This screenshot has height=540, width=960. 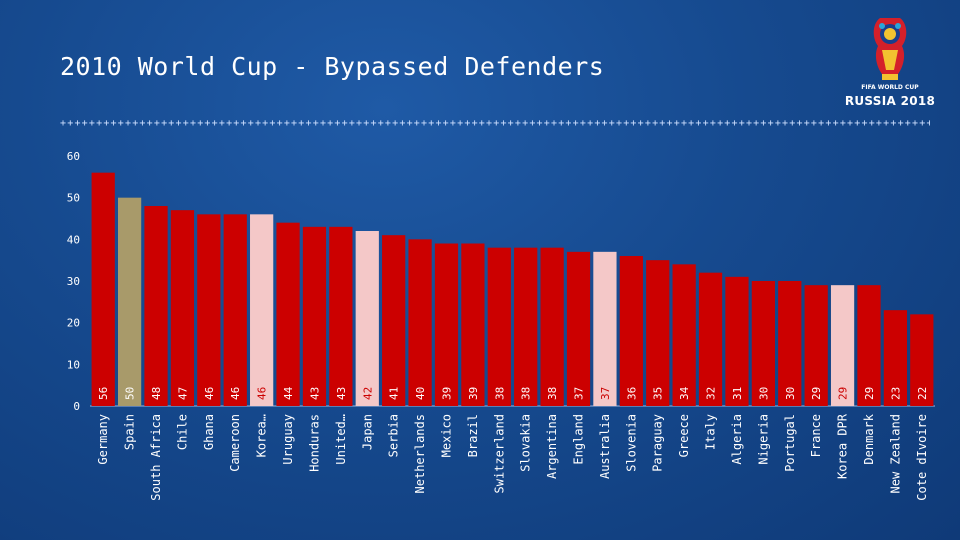 I want to click on x-tick-label: Slovakia, so click(x=526, y=443).